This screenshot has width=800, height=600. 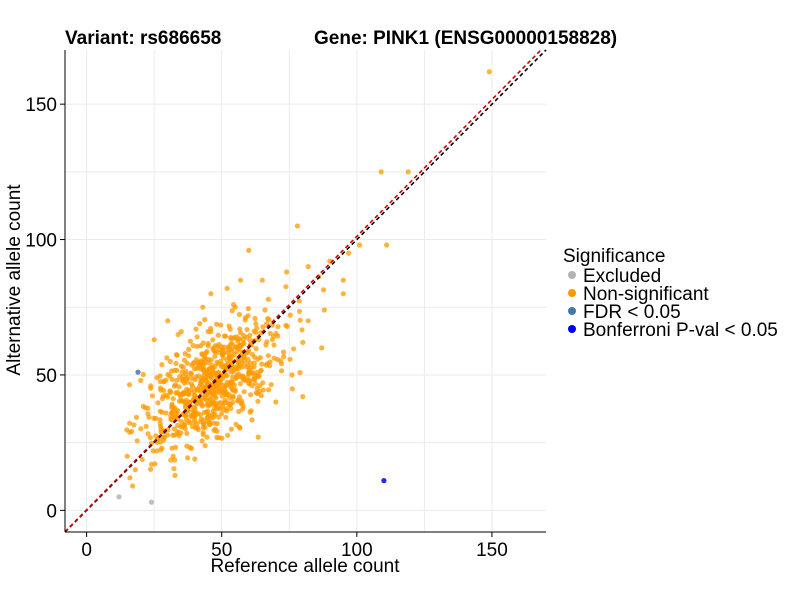 What do you see at coordinates (14, 280) in the screenshot?
I see `y-axis-title: Alternative allele count` at bounding box center [14, 280].